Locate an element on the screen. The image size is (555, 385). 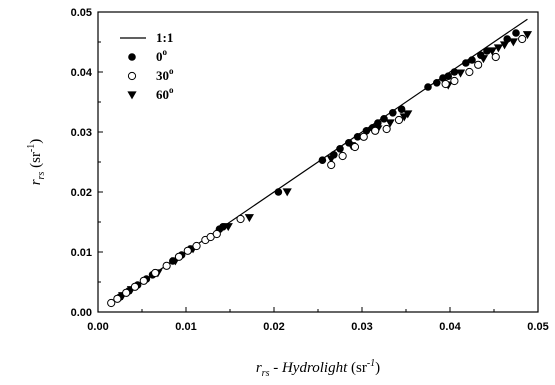
y-axis-title-text: rrs (sr-1) is located at coordinates (36, 162).